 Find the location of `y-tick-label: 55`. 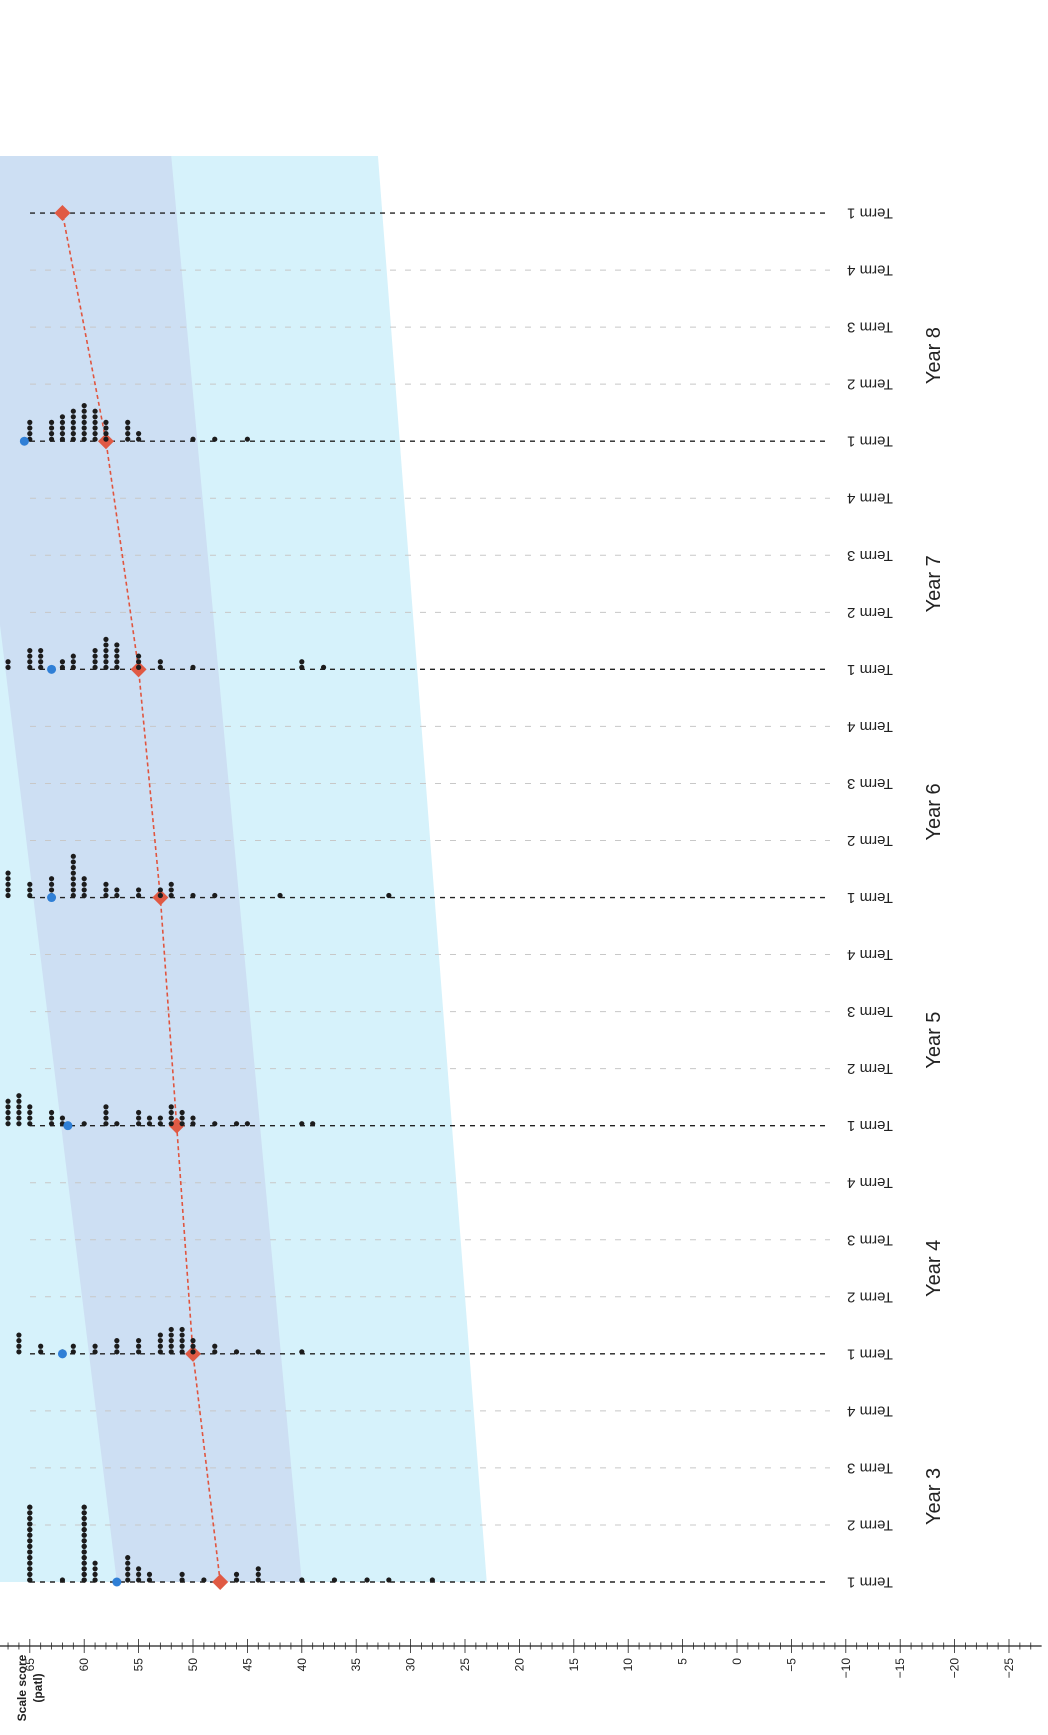

y-tick-label: 55 is located at coordinates (139, 1665).